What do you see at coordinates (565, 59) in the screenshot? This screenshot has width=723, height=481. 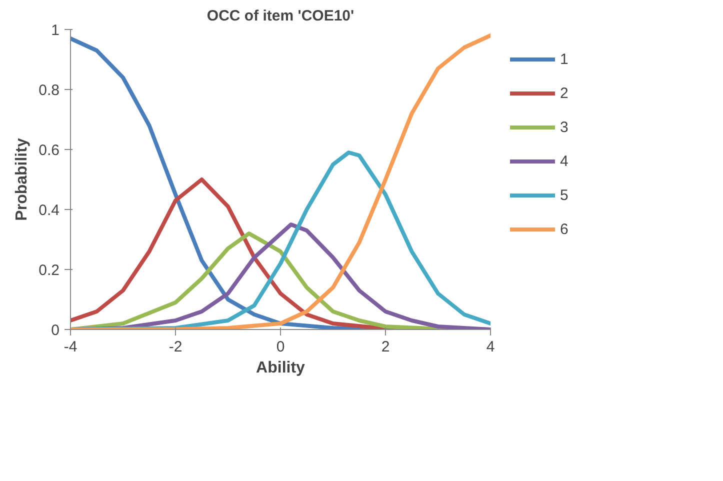 I see `legend-label: 1` at bounding box center [565, 59].